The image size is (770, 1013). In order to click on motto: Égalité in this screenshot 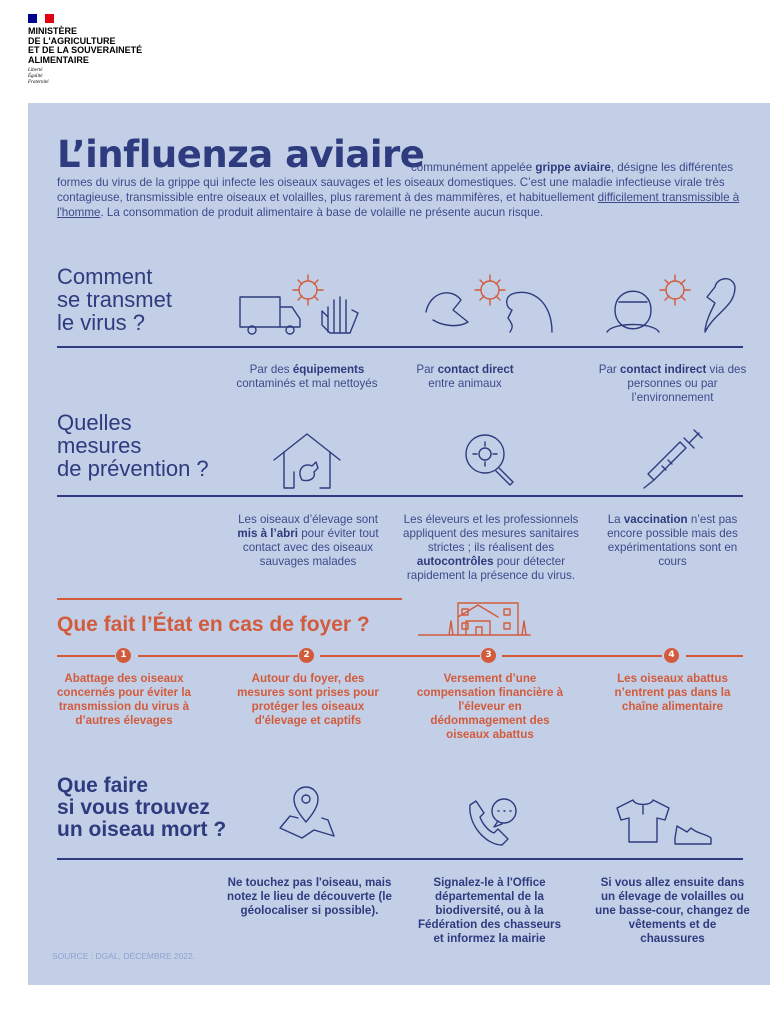, I will do `click(35, 76)`.